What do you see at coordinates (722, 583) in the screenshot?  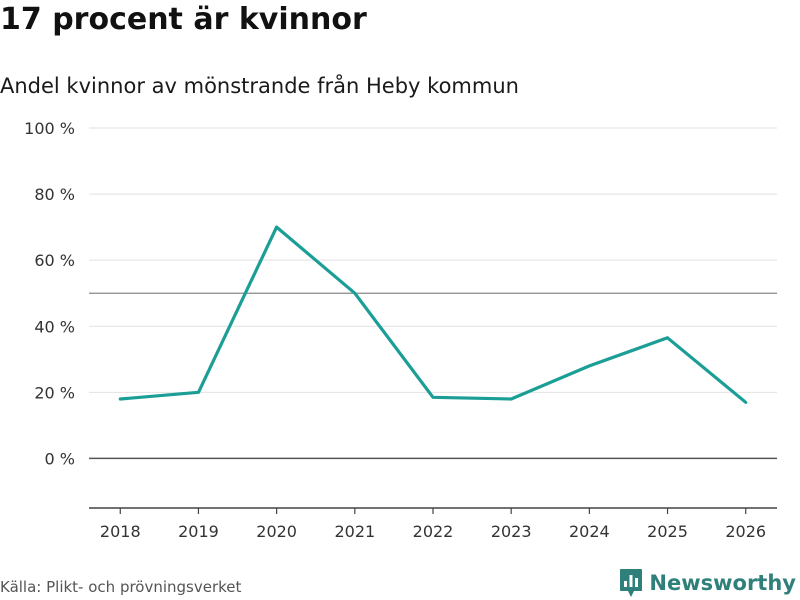 I see `brand-name: Newsworthy` at bounding box center [722, 583].